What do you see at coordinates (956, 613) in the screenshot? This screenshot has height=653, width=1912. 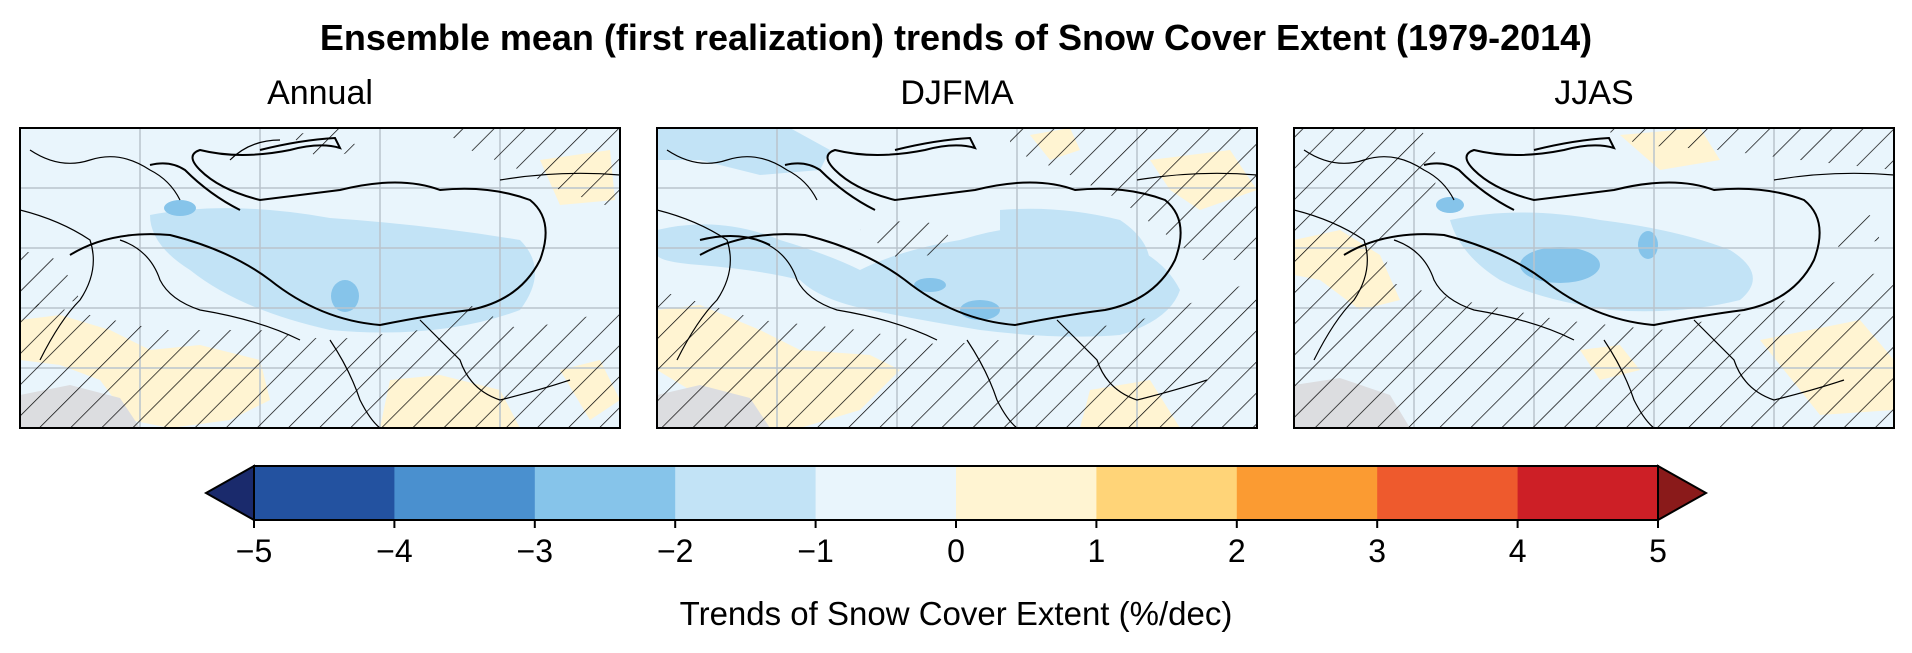 I see `colorbar-label: Trends of Snow Cover Extent (%/dec)` at bounding box center [956, 613].